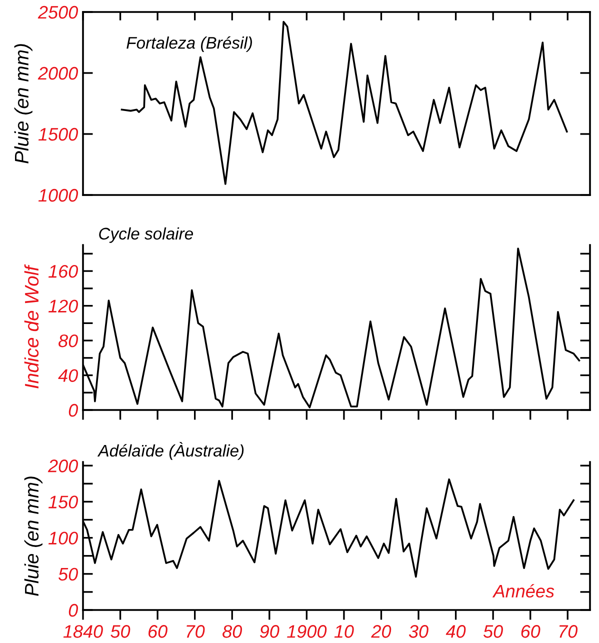 This screenshot has height=643, width=599. I want to click on x-tick-label: 40, so click(456, 631).